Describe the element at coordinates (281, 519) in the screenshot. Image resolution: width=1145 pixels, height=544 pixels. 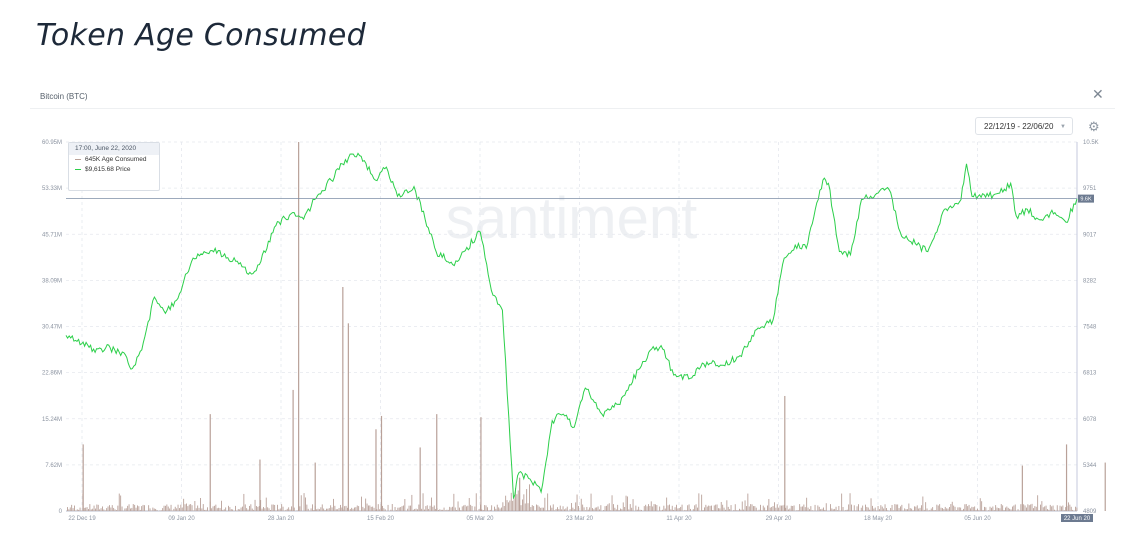
I see `x-tick-label: 28 Jan 20` at that location.